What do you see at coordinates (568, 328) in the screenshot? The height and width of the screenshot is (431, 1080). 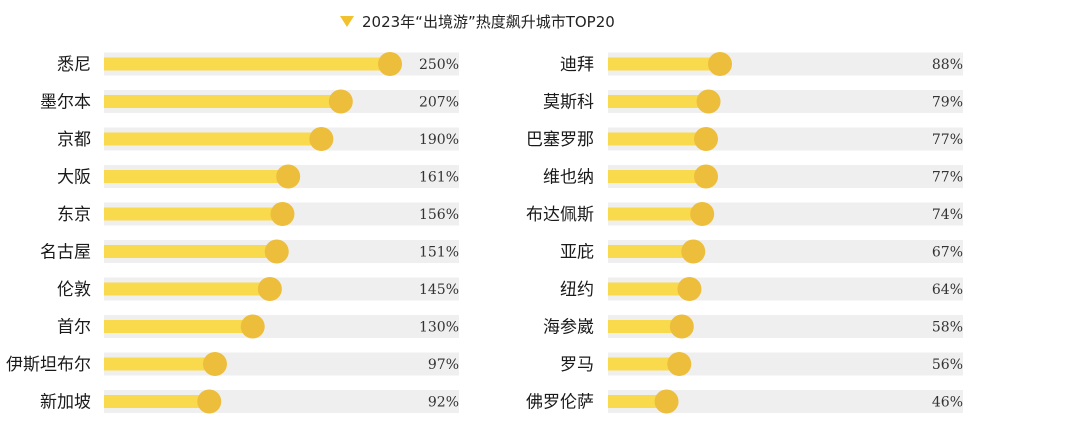 I see `category-label: 海参崴` at bounding box center [568, 328].